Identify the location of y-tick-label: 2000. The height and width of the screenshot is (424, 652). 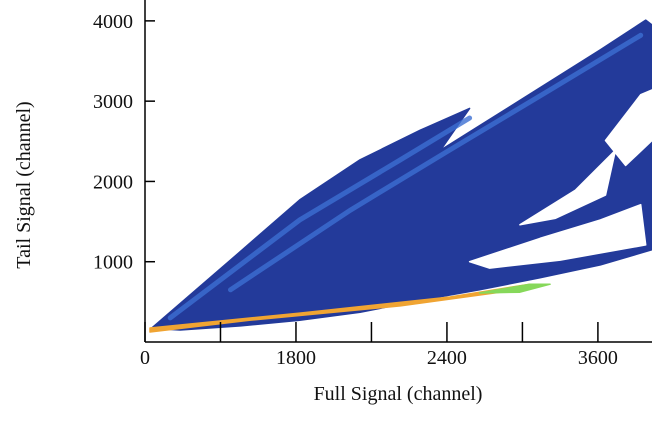
(113, 182).